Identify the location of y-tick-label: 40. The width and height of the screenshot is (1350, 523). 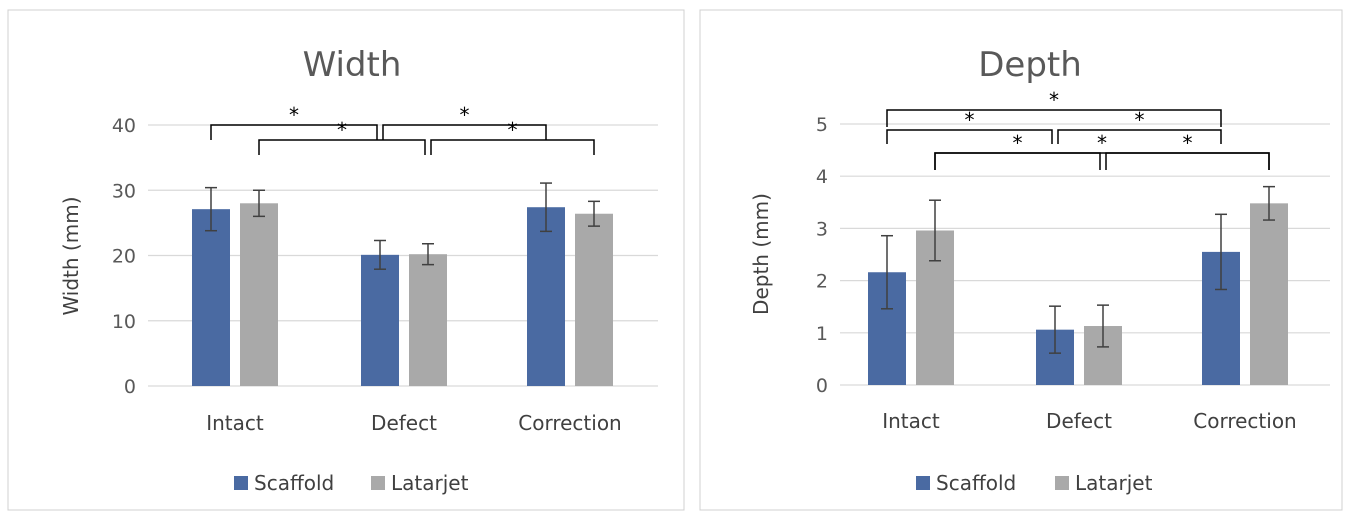
(124, 126).